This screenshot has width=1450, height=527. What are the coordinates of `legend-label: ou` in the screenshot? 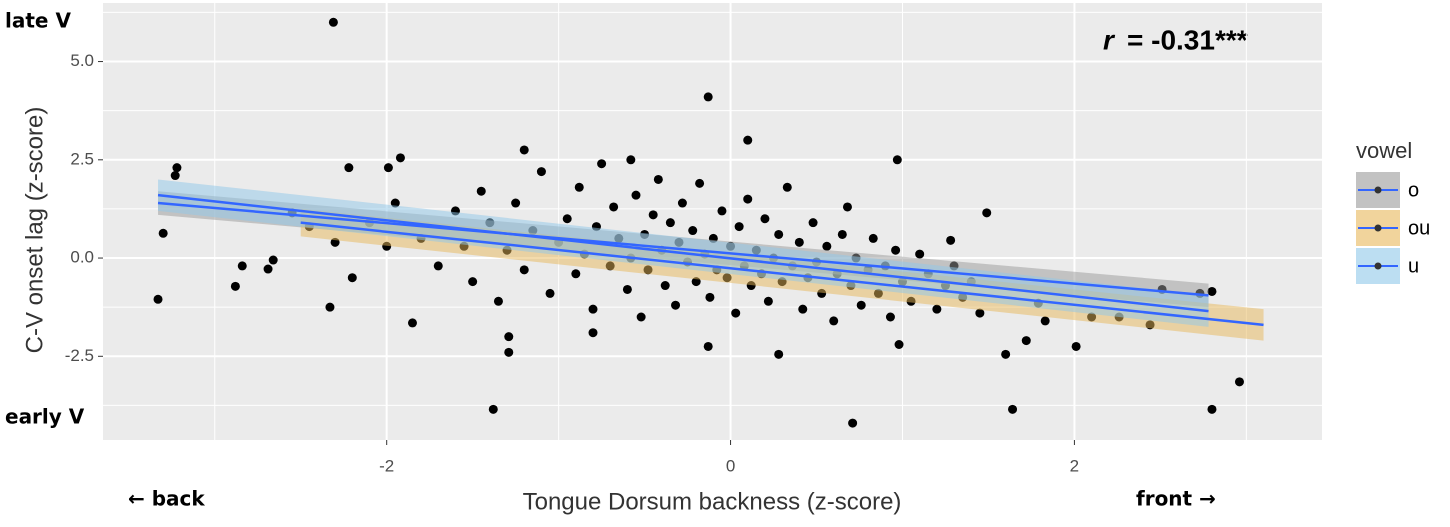 It's located at (1419, 228).